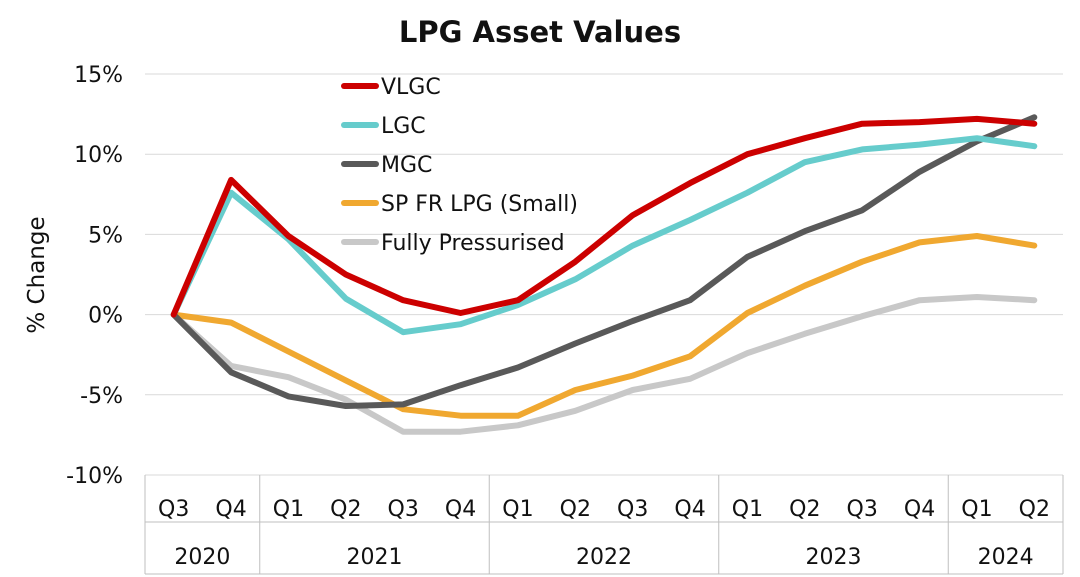 The image size is (1080, 577). I want to click on y-tick-label: -10%, so click(94, 476).